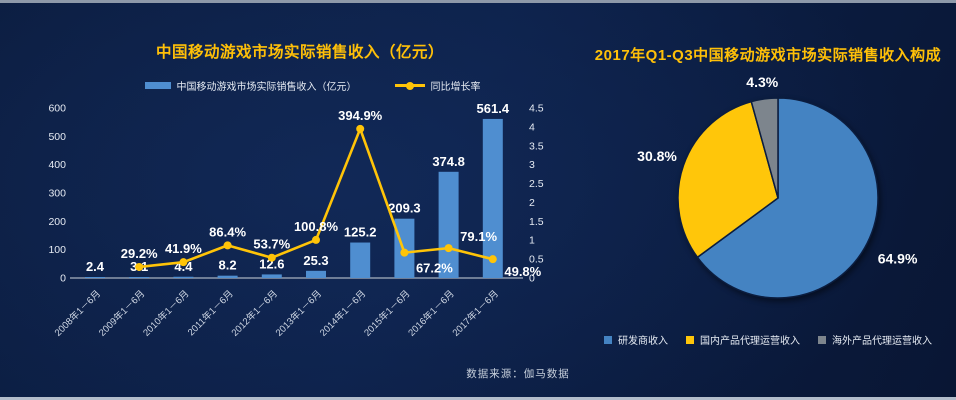 The height and width of the screenshot is (400, 956). Describe the element at coordinates (57, 165) in the screenshot. I see `y-axis-tick-left: 400` at that location.